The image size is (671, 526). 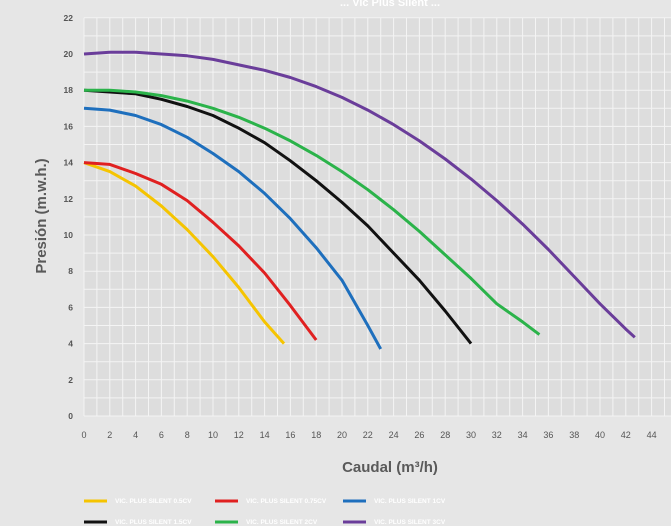 What do you see at coordinates (497, 435) in the screenshot?
I see `x-tick-label: 32` at bounding box center [497, 435].